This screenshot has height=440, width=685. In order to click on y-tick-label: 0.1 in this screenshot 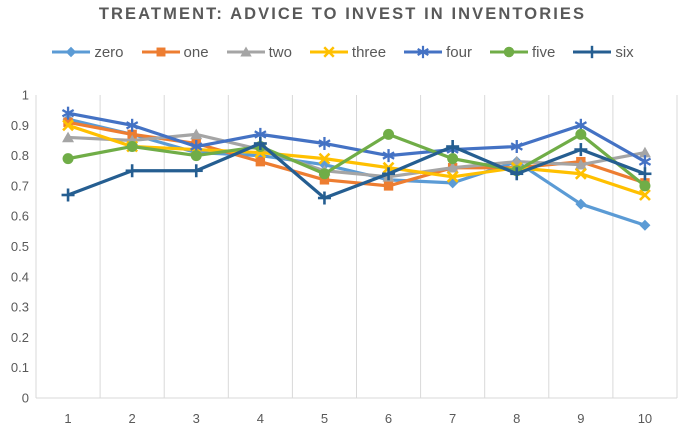, I will do `click(20, 367)`.